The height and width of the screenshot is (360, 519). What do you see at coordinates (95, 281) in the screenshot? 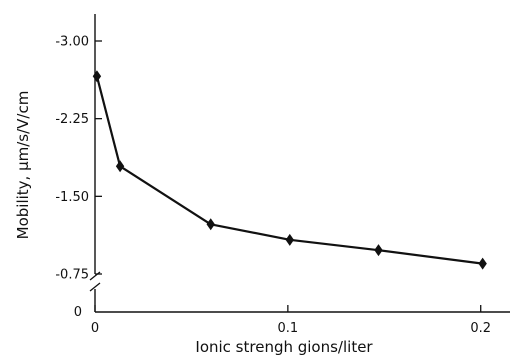
I see `axis-break` at bounding box center [95, 281].